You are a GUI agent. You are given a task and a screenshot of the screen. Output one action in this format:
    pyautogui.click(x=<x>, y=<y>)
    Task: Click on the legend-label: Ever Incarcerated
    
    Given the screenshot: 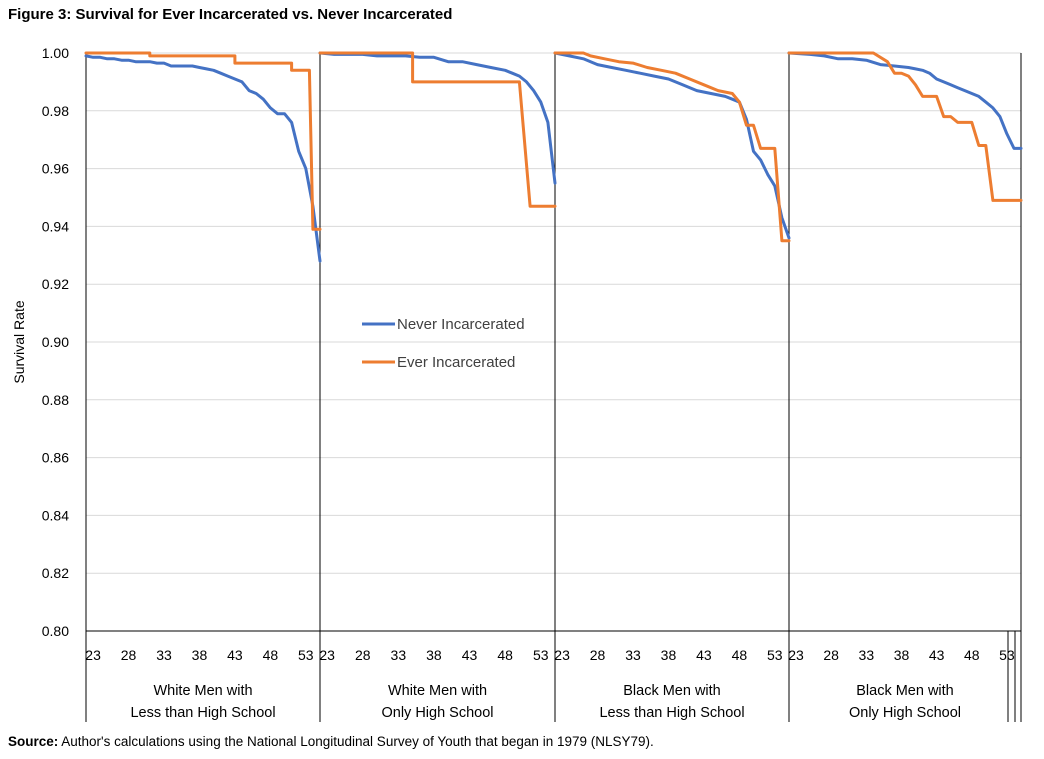 What is the action you would take?
    pyautogui.click(x=456, y=362)
    